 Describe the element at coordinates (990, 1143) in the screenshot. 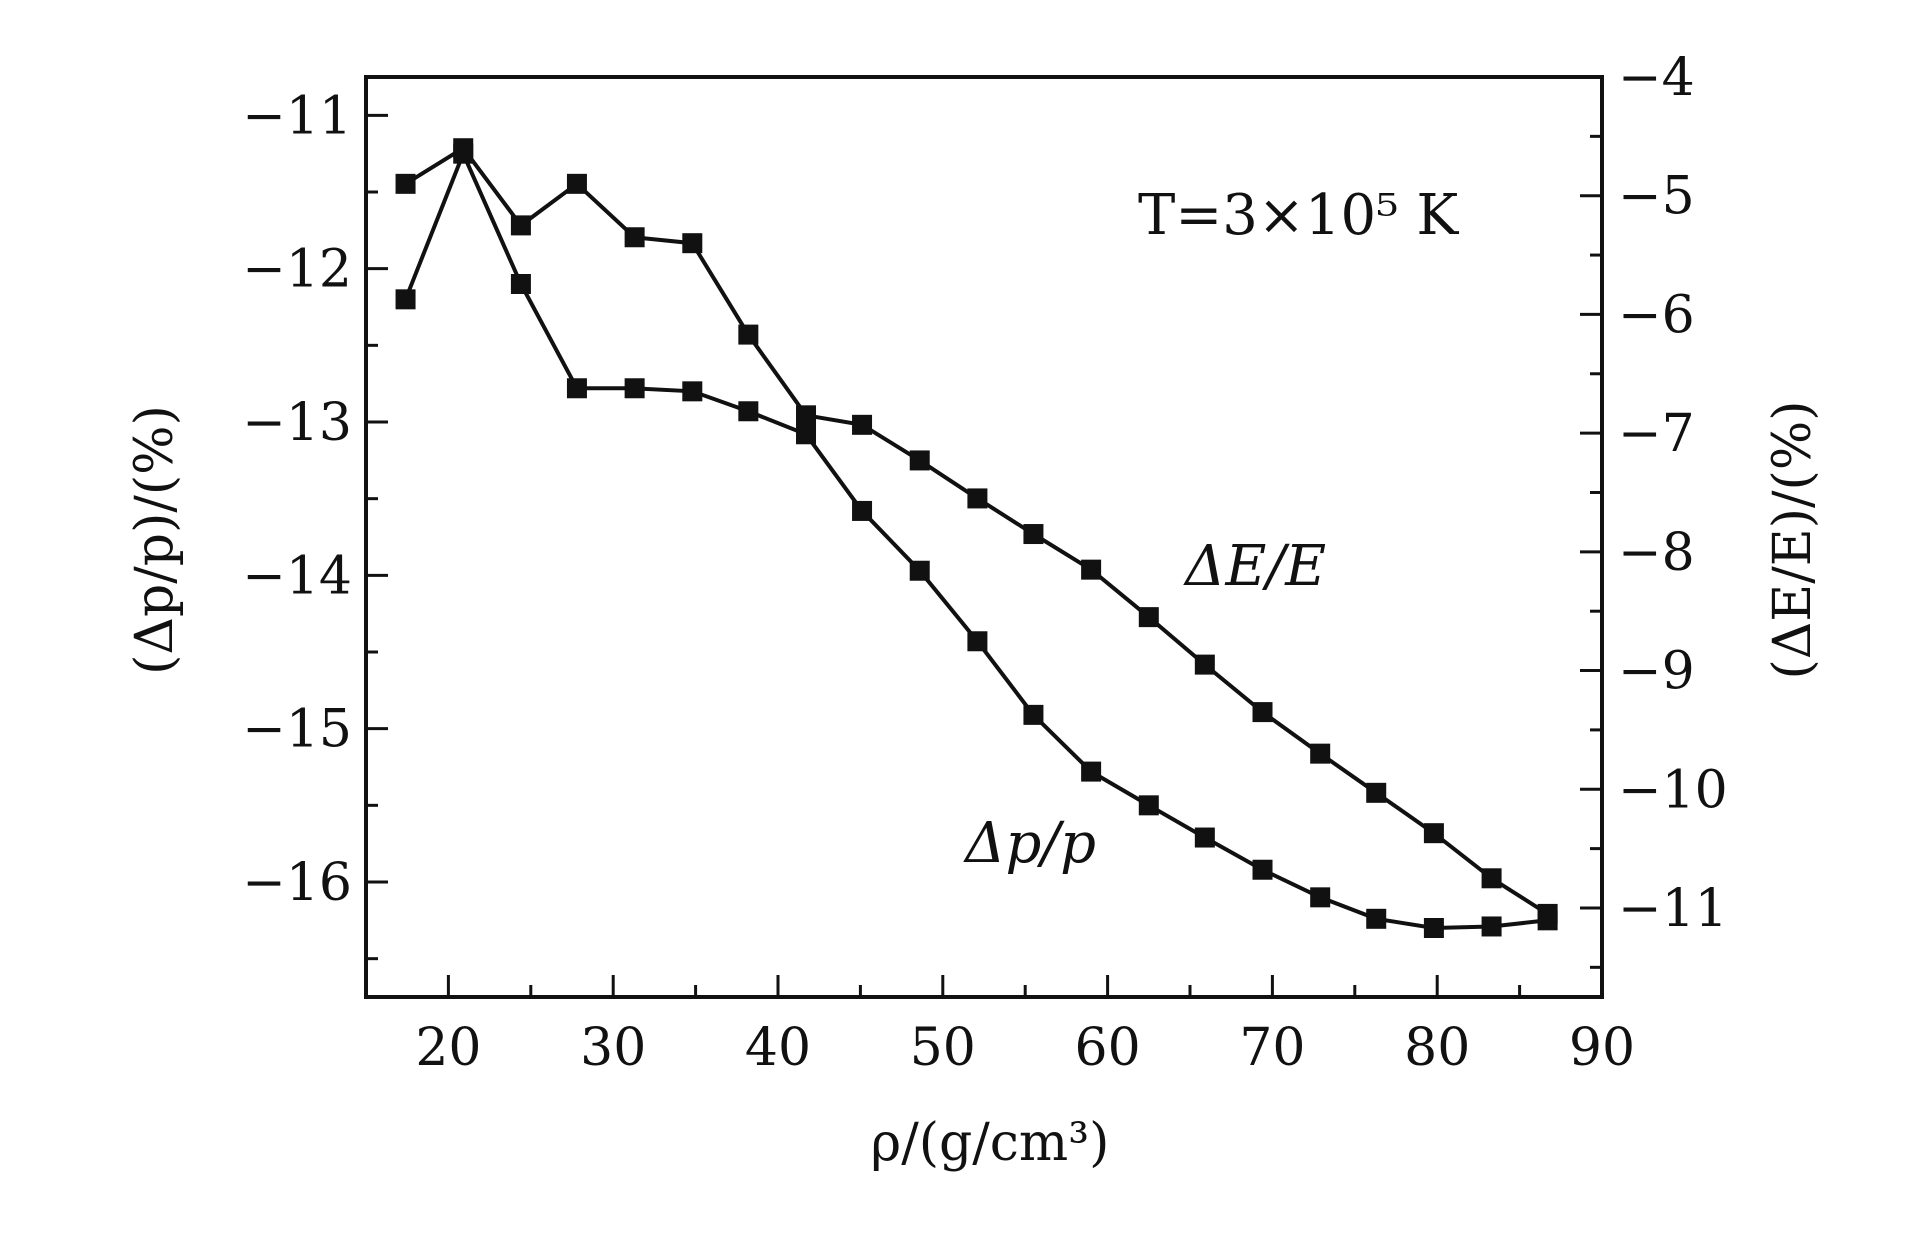

I see `x-axis-title: ρ/(g/cm³)` at that location.